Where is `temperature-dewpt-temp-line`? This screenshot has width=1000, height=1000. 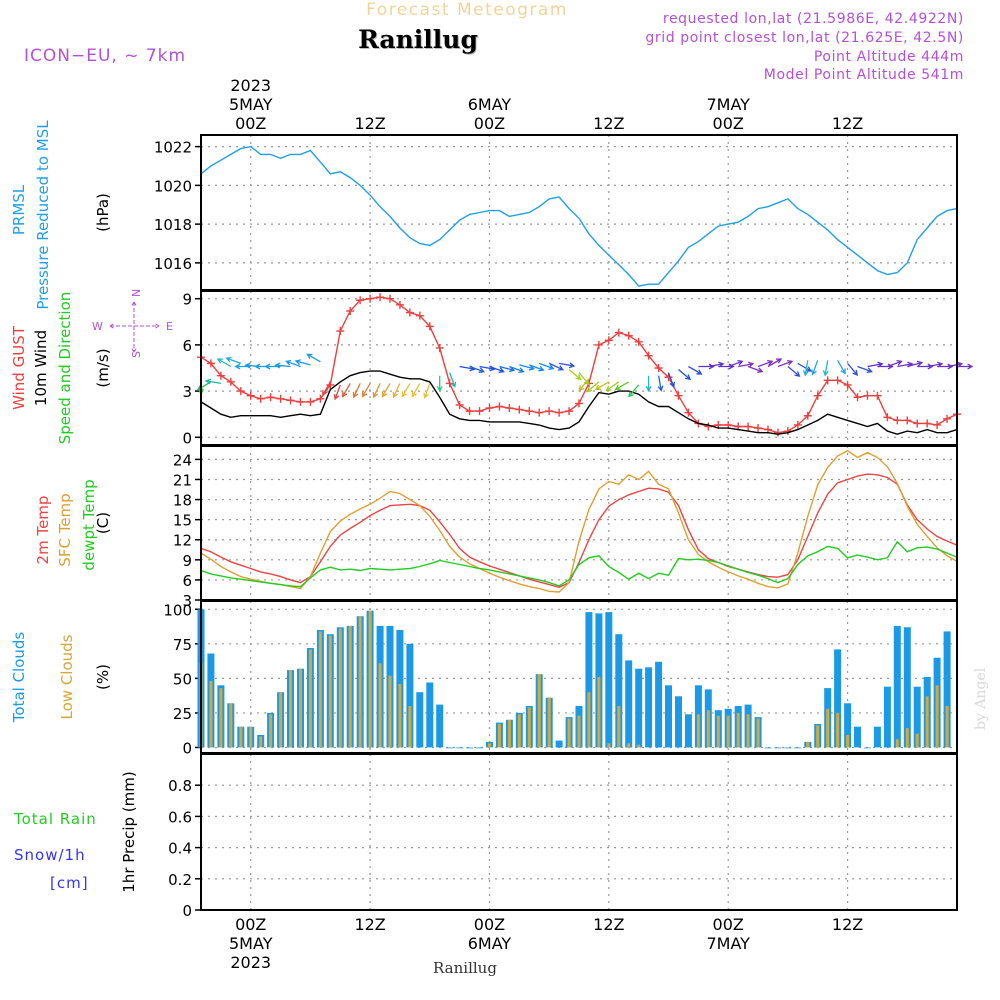 temperature-dewpt-temp-line is located at coordinates (579, 564).